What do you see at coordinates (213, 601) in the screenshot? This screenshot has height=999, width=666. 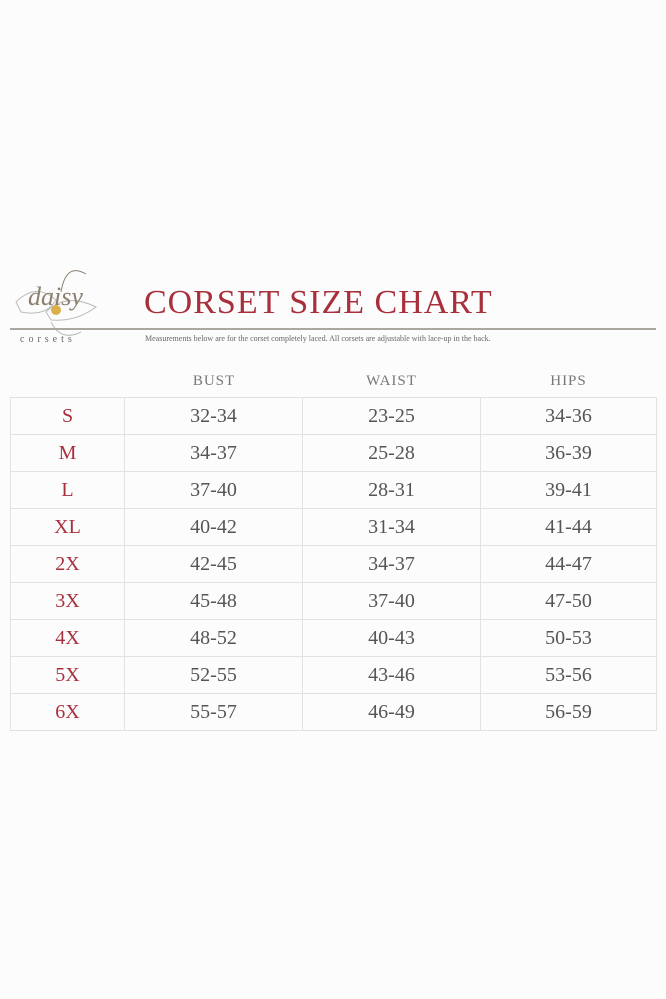 I see `bust-cell: 45-48` at bounding box center [213, 601].